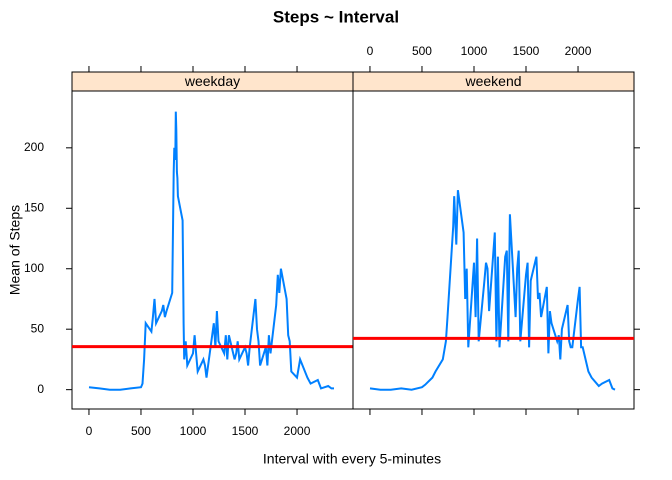  I want to click on x-tick-label-top: 500, so click(422, 51).